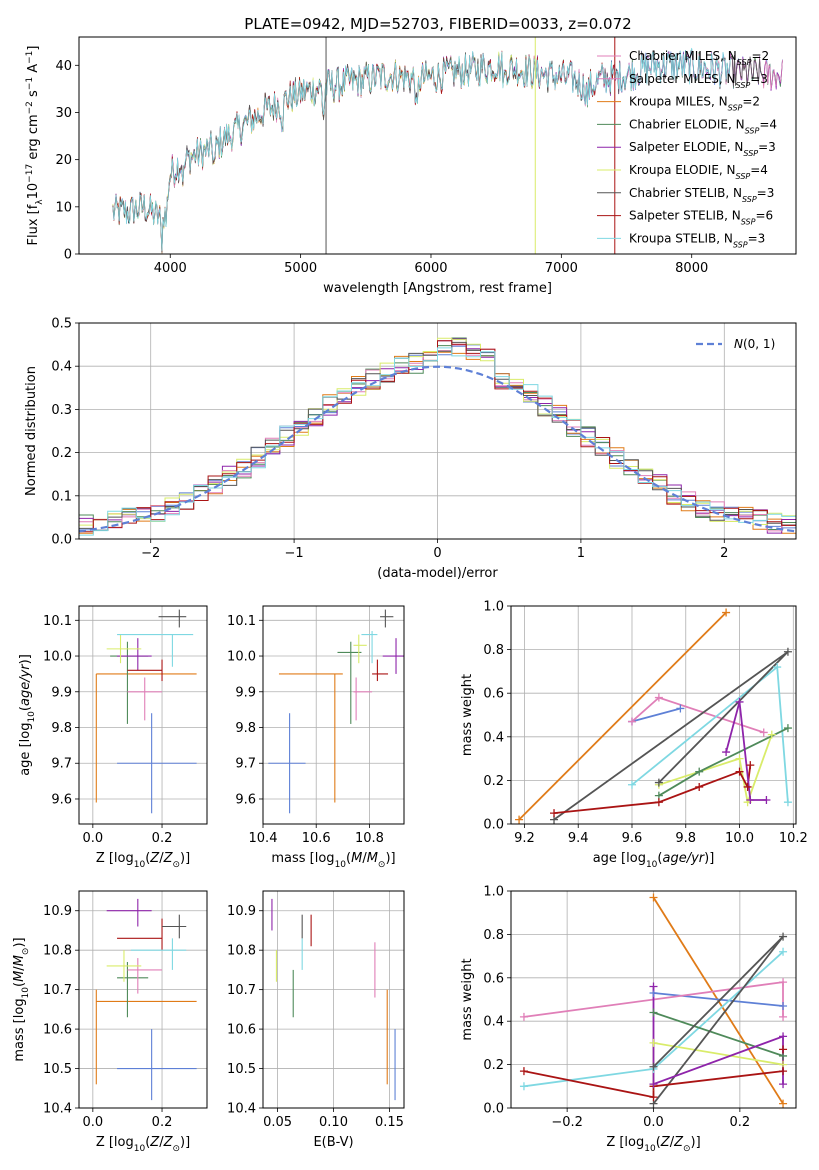  Describe the element at coordinates (35, 146) in the screenshot. I see `y-axis-label: Flux [fλ10−17 erg cm−2 s−1 A−1]` at that location.